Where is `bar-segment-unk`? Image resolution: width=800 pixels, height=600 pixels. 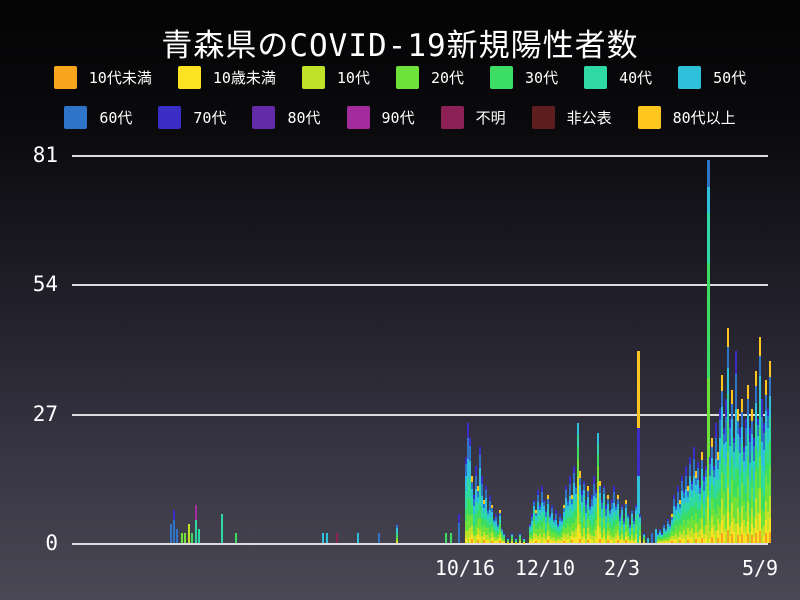 bar-segment-unk is located at coordinates (337, 538).